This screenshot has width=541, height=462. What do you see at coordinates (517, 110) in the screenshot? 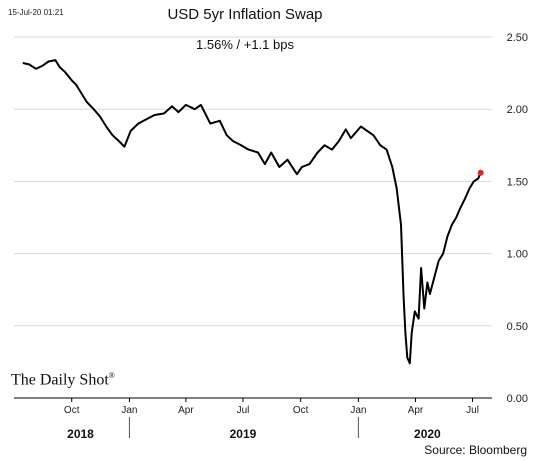
I see `y-tick-label: 2.00` at bounding box center [517, 110].